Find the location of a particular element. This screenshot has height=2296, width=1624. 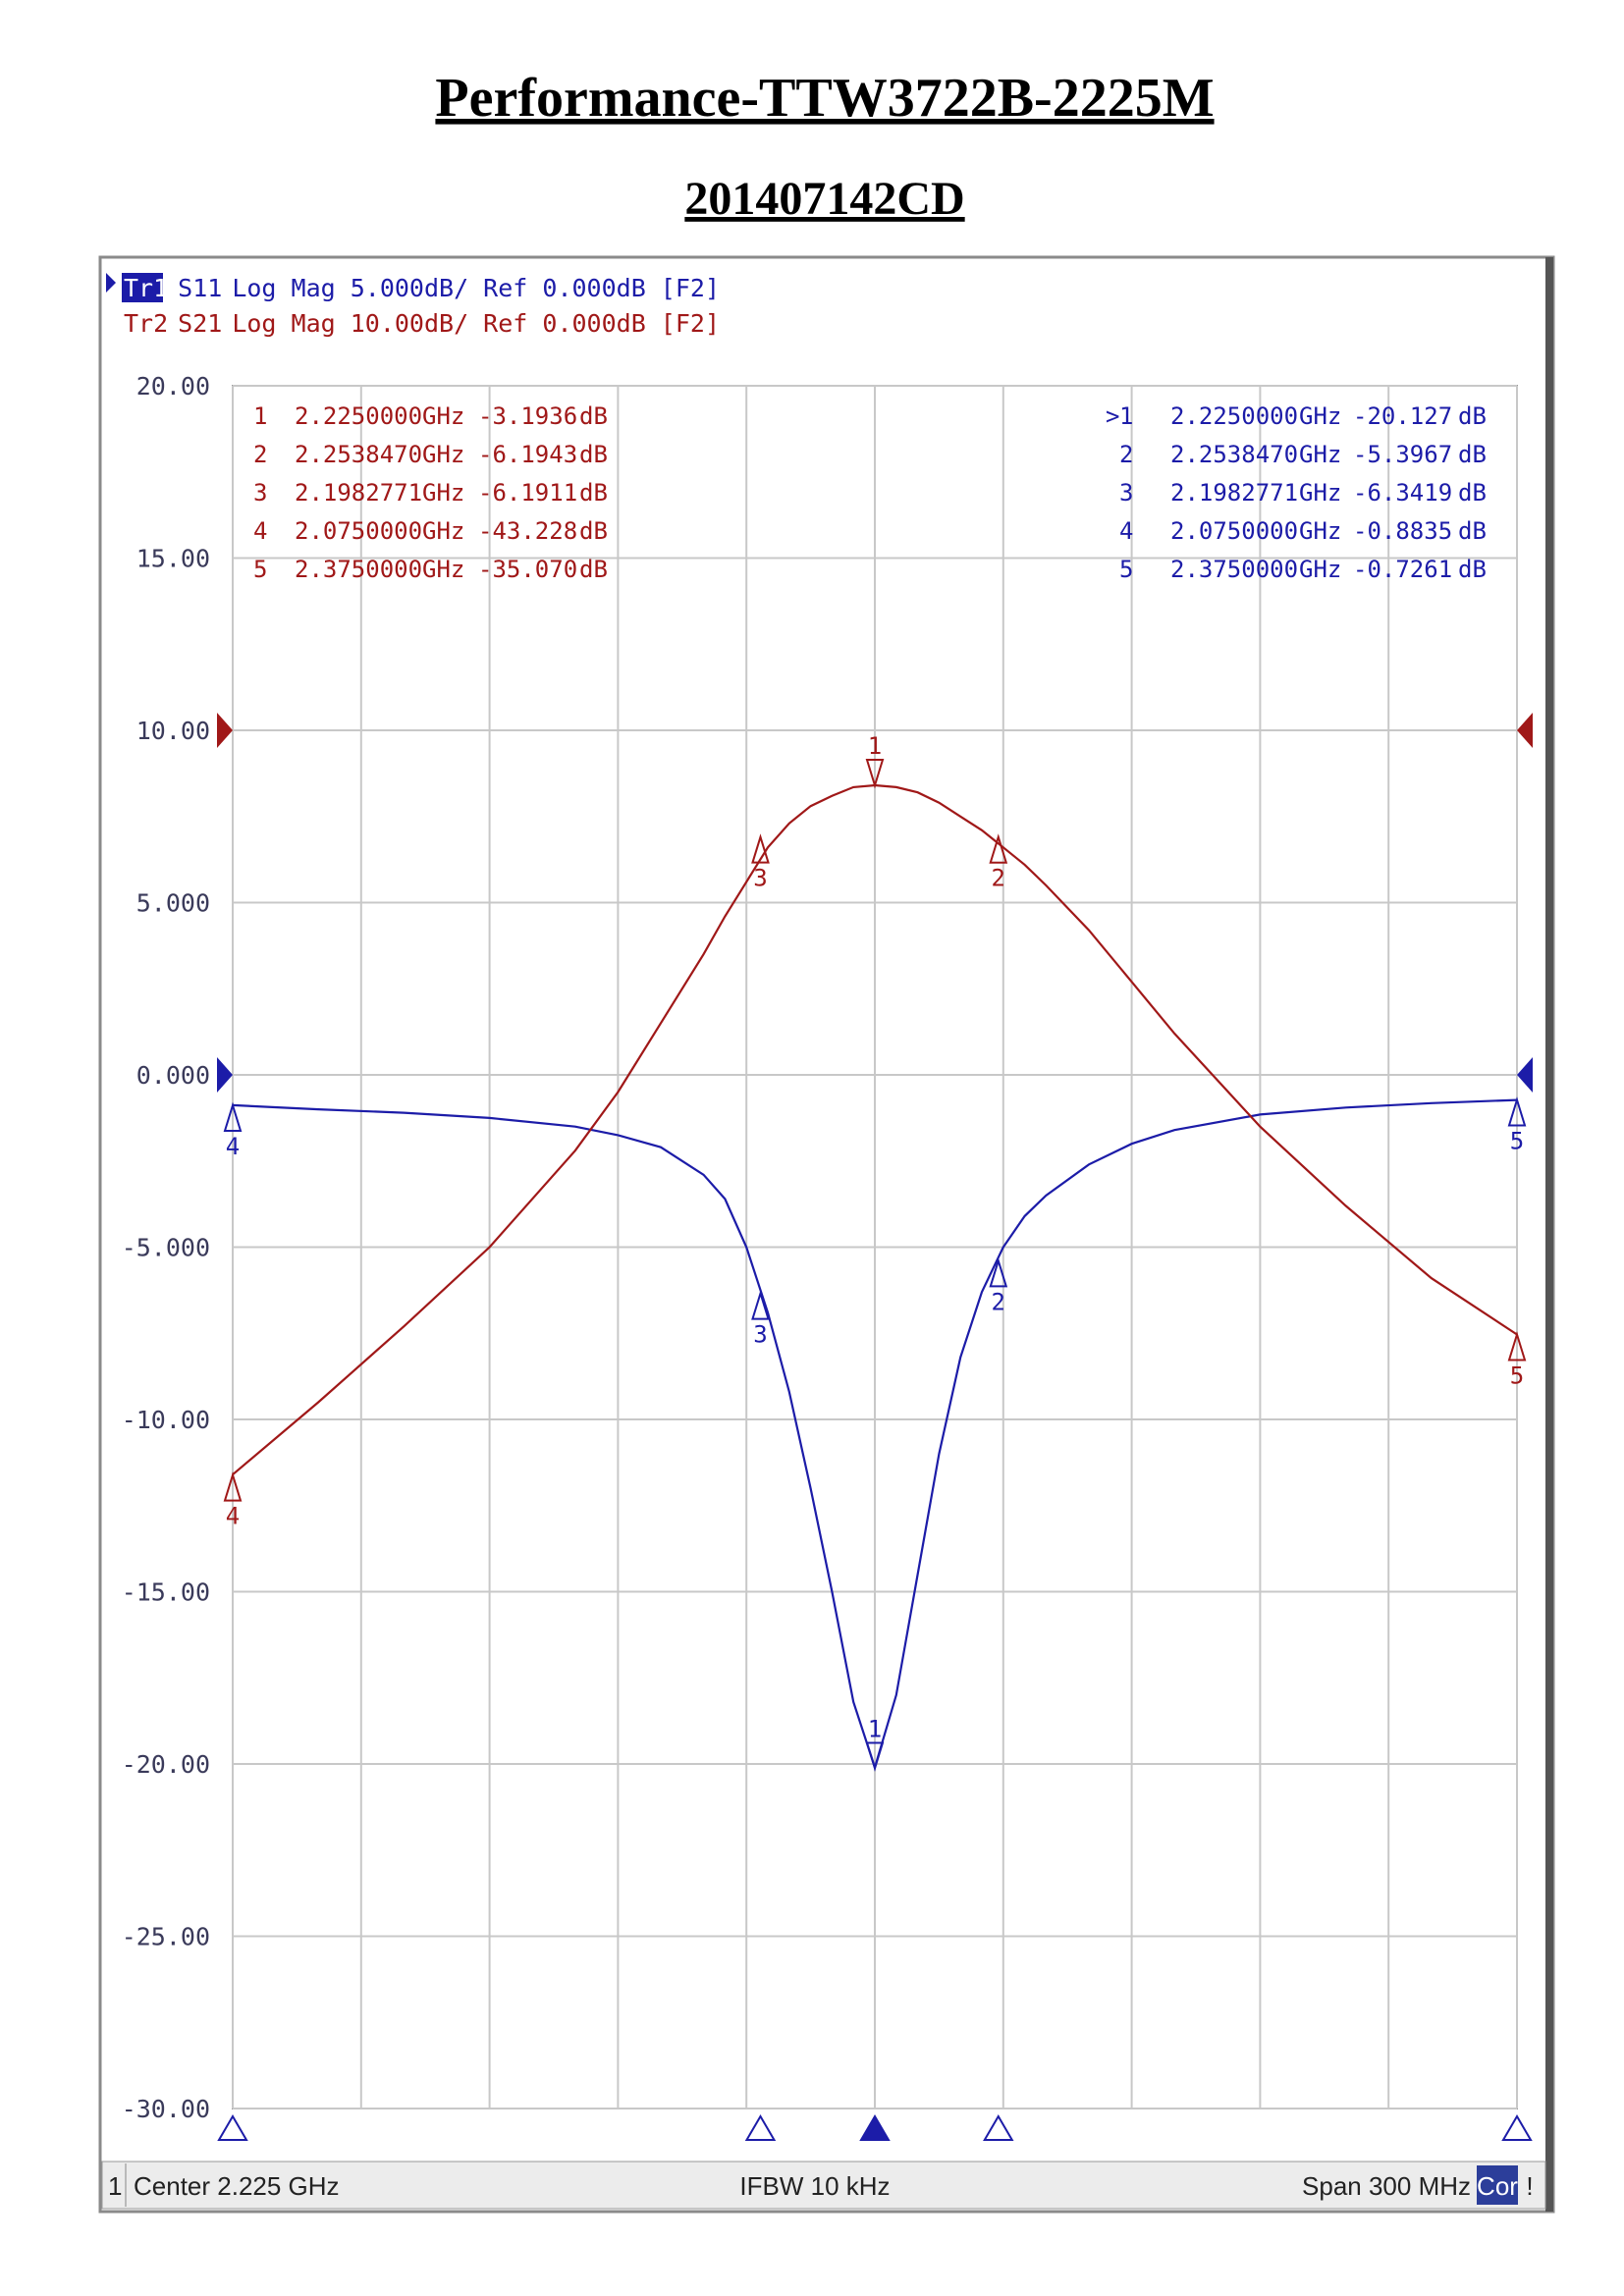

marker-value: -6.1943 is located at coordinates (527, 454).